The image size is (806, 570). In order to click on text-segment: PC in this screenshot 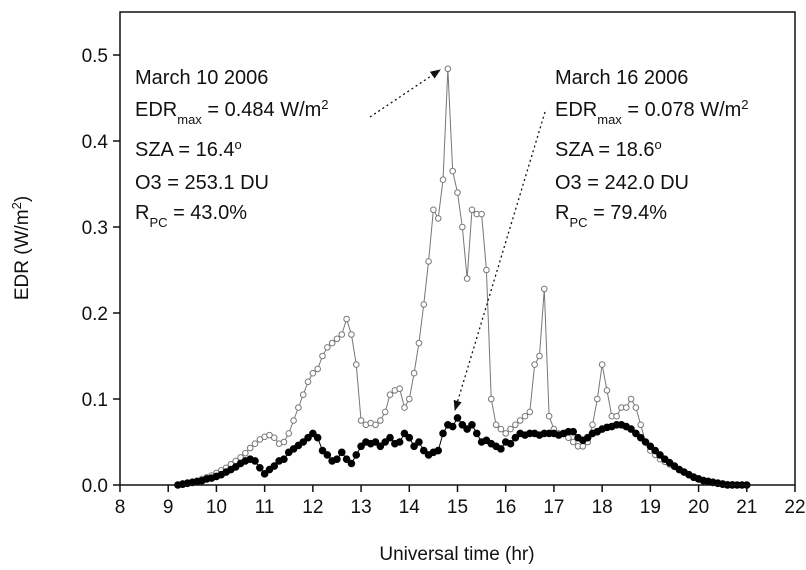, I will do `click(158, 222)`.